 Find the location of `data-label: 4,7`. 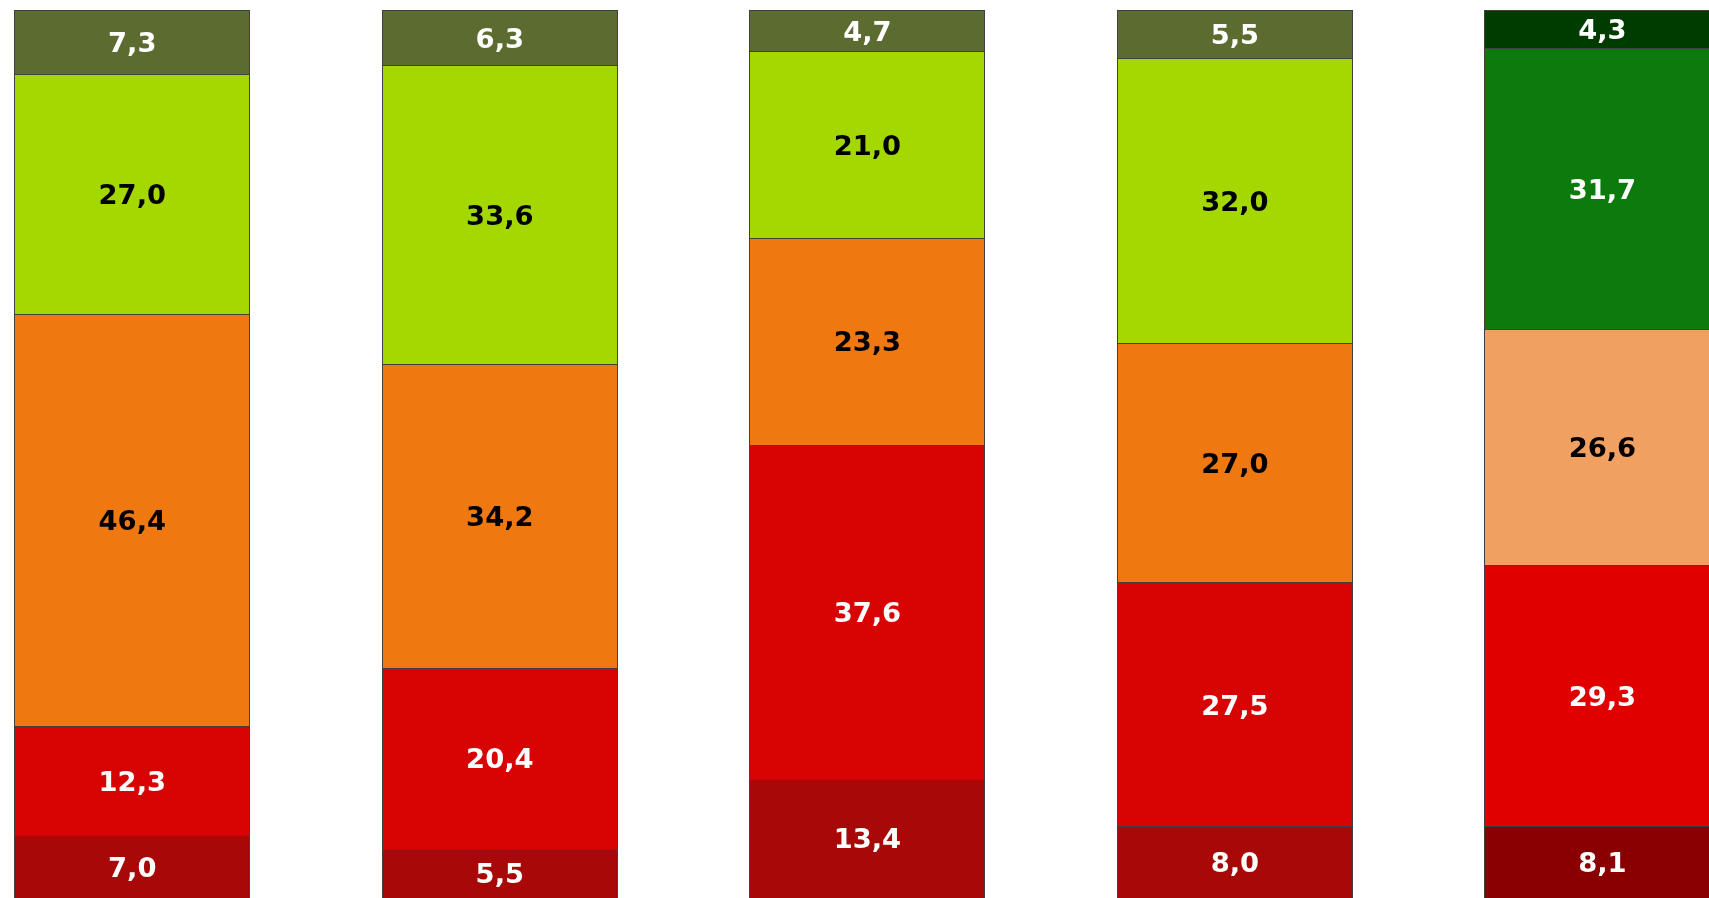

data-label: 4,7 is located at coordinates (867, 31).